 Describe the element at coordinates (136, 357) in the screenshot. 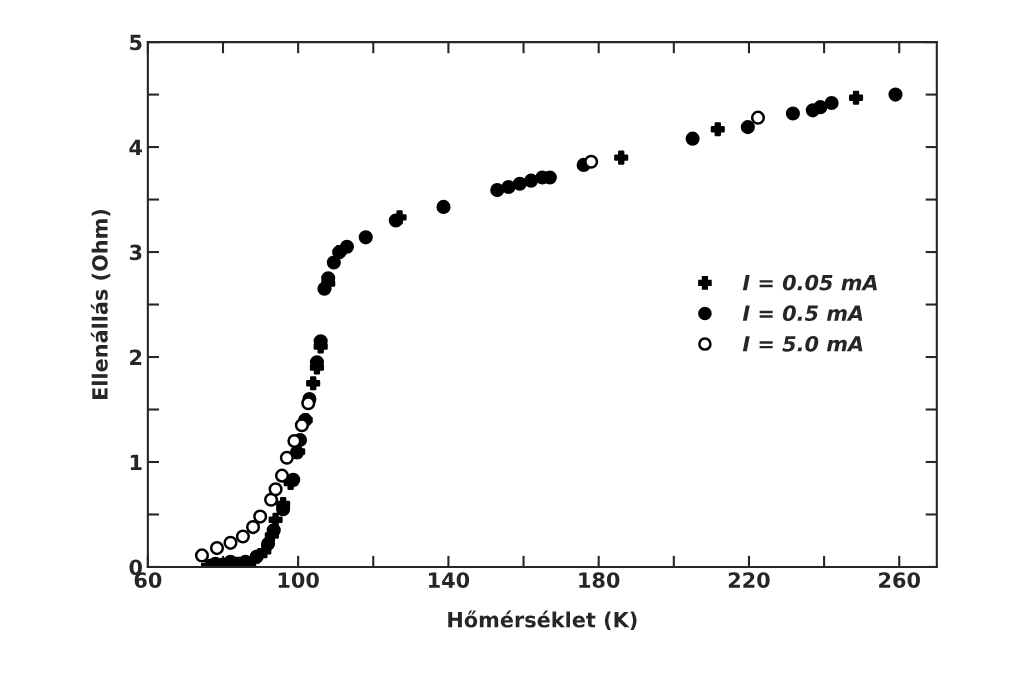

I see `y-tick-label: 2` at that location.